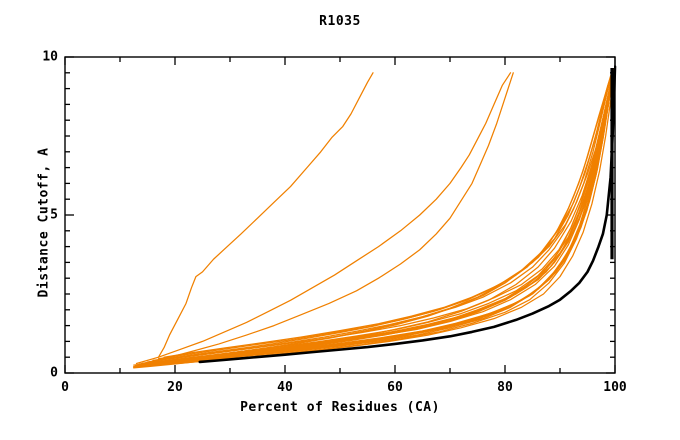  What do you see at coordinates (65, 387) in the screenshot?
I see `x-tick-label: 0` at bounding box center [65, 387].